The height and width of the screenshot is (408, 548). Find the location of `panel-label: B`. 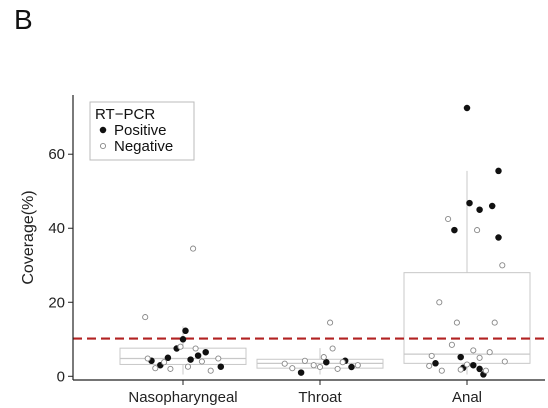

panel-label: B is located at coordinates (23, 19).